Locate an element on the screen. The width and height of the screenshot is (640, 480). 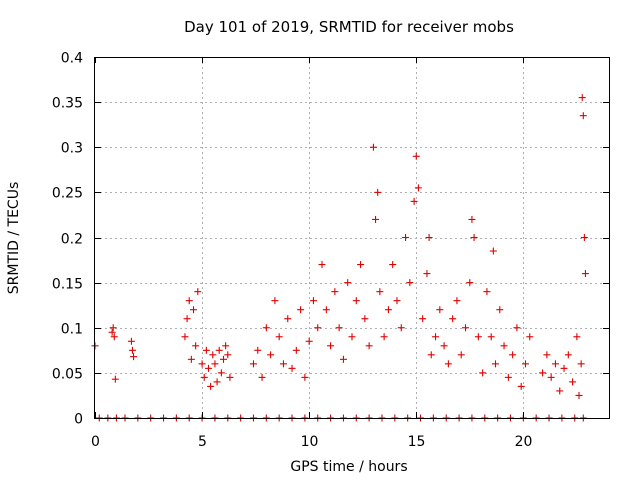
y-tick-label: 0.15 is located at coordinates (67, 285).